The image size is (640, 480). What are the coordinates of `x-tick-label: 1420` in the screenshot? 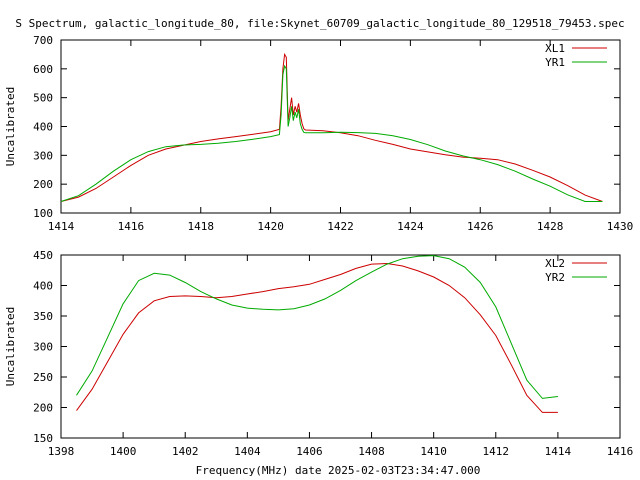 It's located at (270, 226).